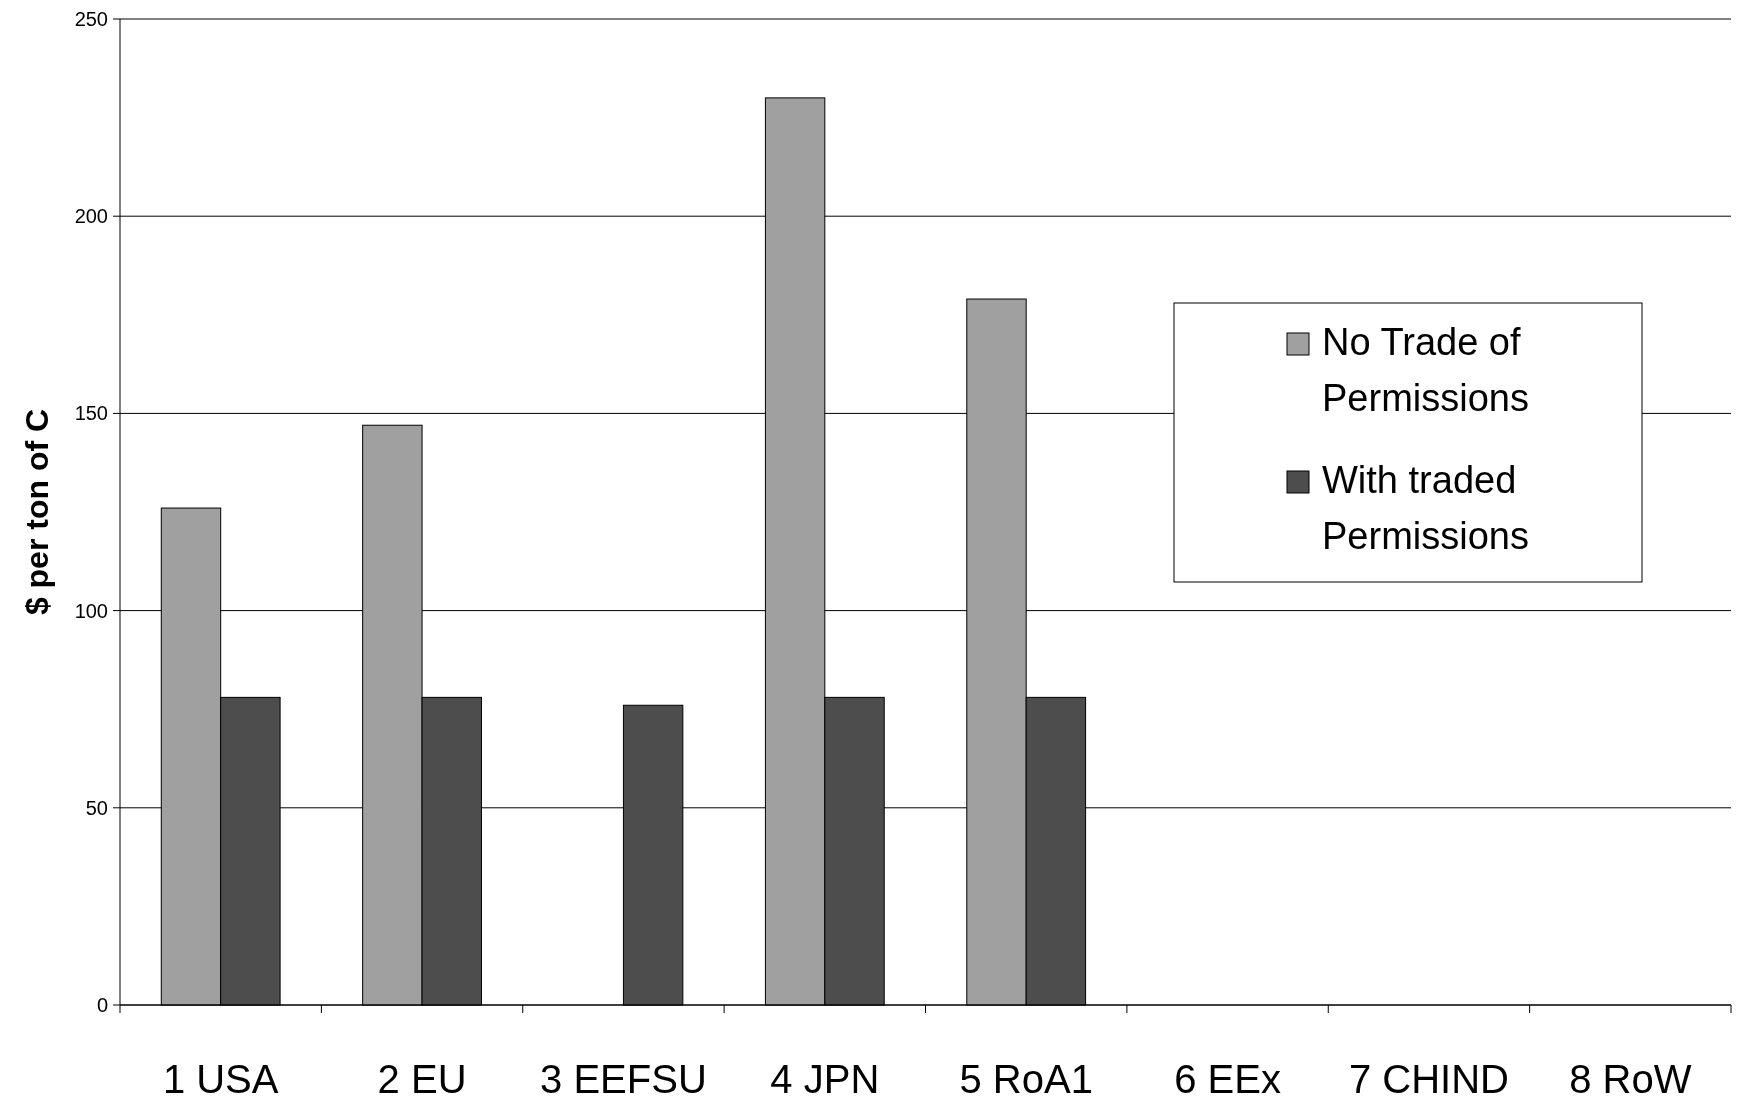  What do you see at coordinates (91, 216) in the screenshot?
I see `y-tick-label: 200` at bounding box center [91, 216].